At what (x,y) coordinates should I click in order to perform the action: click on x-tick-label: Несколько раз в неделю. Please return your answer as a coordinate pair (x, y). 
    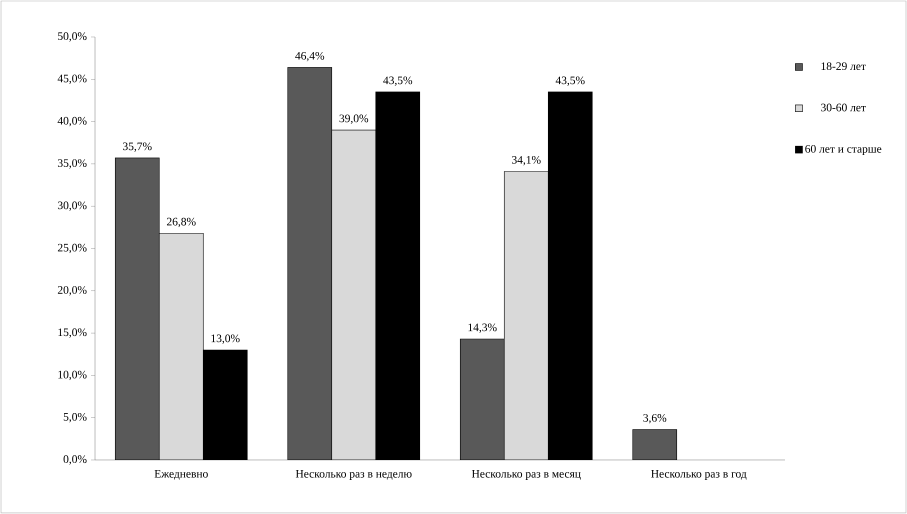
    Looking at the image, I should click on (354, 475).